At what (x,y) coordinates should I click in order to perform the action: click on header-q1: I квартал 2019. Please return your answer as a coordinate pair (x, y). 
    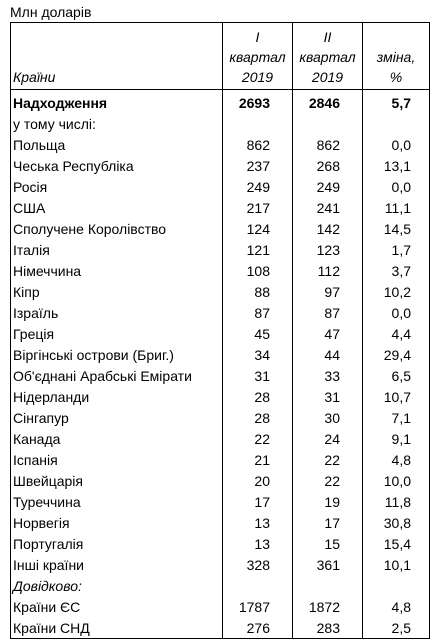
    Looking at the image, I should click on (257, 56).